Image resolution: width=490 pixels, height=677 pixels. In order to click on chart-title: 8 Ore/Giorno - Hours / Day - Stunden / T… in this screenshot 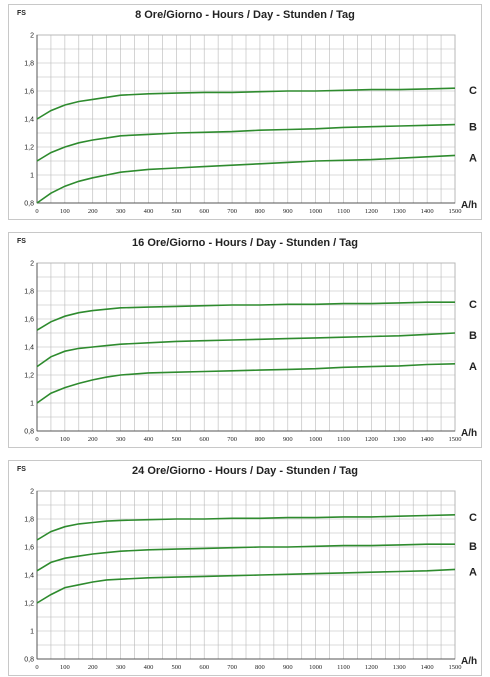, I will do `click(245, 15)`.